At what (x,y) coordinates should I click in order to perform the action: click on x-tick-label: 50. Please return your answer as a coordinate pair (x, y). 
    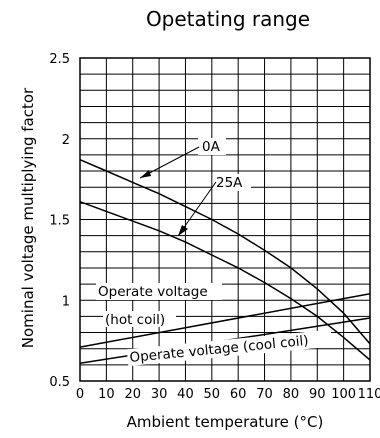
    Looking at the image, I should click on (212, 394).